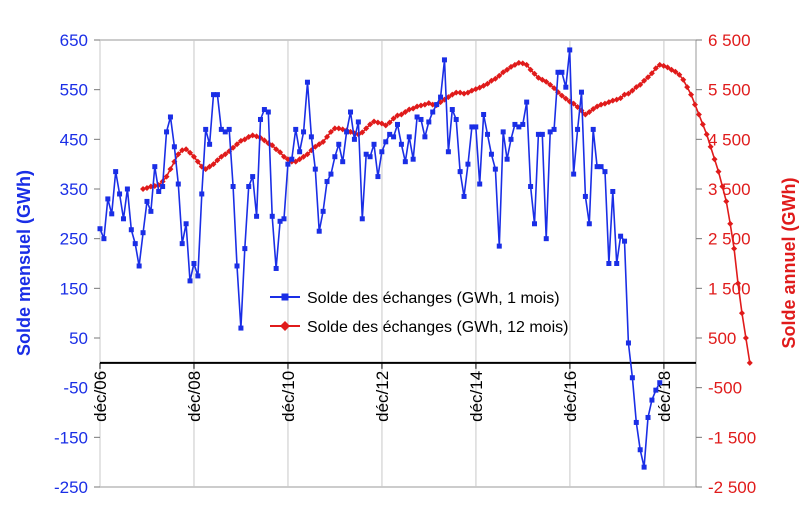 The width and height of the screenshot is (810, 519). Describe the element at coordinates (77, 264) in the screenshot. I see `left-axis: 650 550 450 350 250 150 50 -50 -150 -250` at that location.